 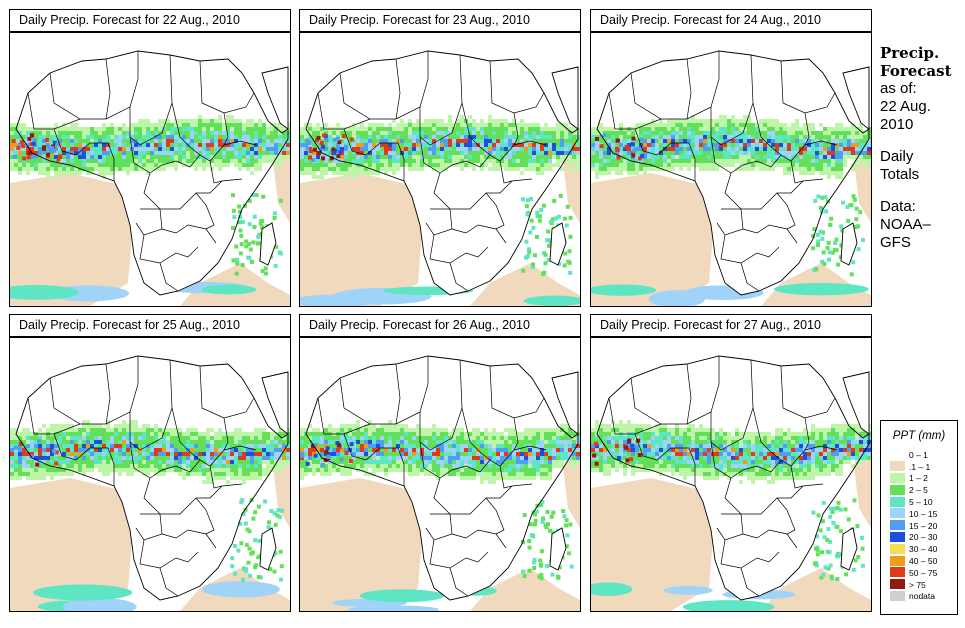 What do you see at coordinates (923, 525) in the screenshot?
I see `legend-label: 15 – 20` at bounding box center [923, 525].